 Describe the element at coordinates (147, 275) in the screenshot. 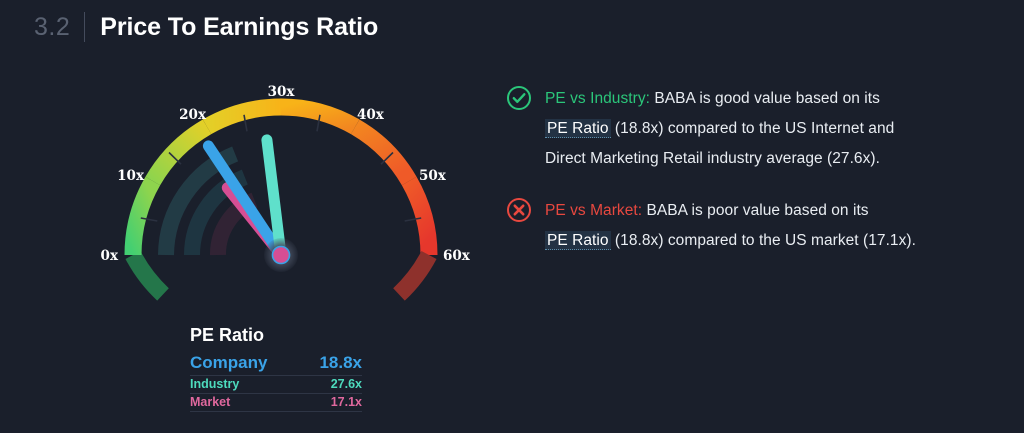

I see `gauge-segment-underflow` at that location.